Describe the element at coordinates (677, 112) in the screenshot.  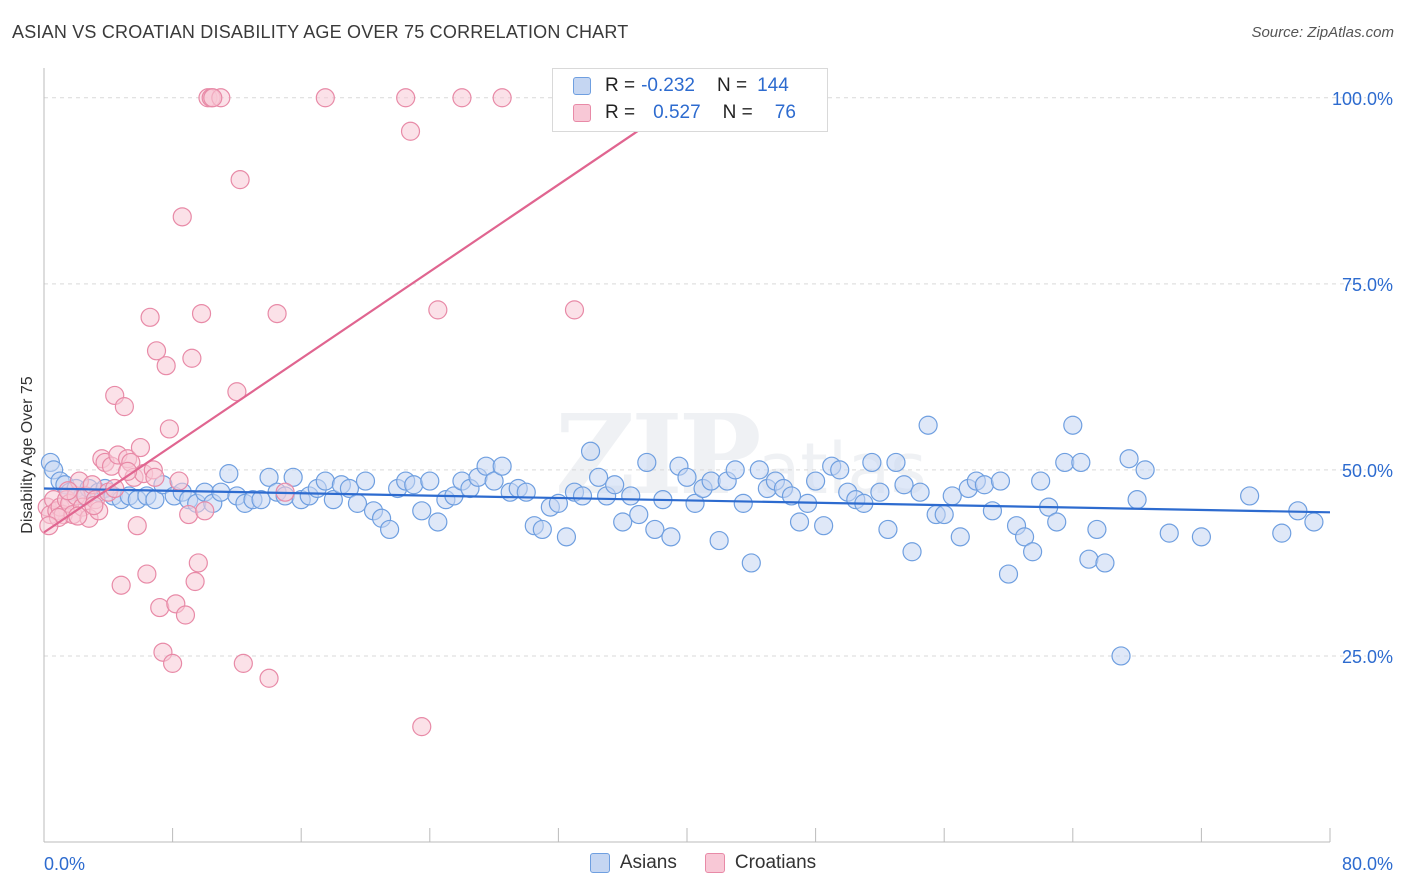
I see `r-value: 0.527` at that location.